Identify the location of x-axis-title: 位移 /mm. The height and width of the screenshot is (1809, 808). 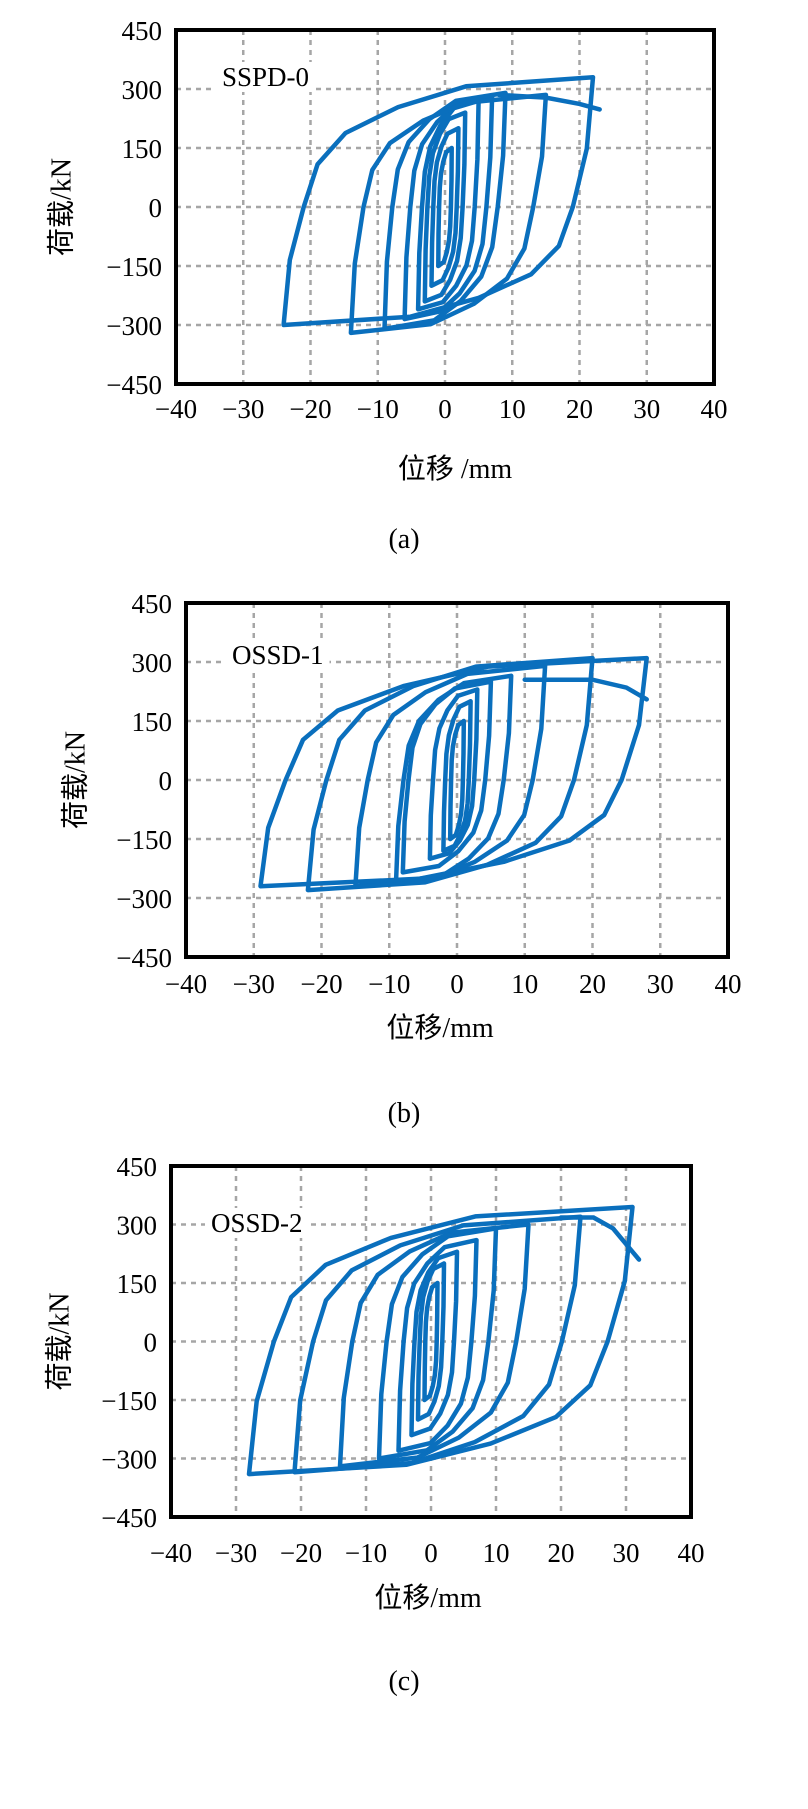
(455, 469).